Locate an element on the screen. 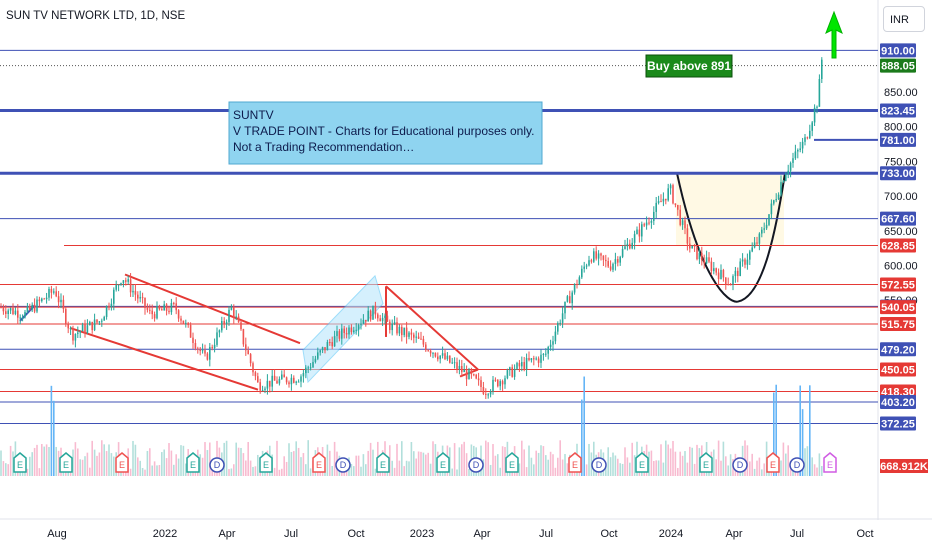 This screenshot has width=932, height=550. currency-selector: INR is located at coordinates (904, 19).